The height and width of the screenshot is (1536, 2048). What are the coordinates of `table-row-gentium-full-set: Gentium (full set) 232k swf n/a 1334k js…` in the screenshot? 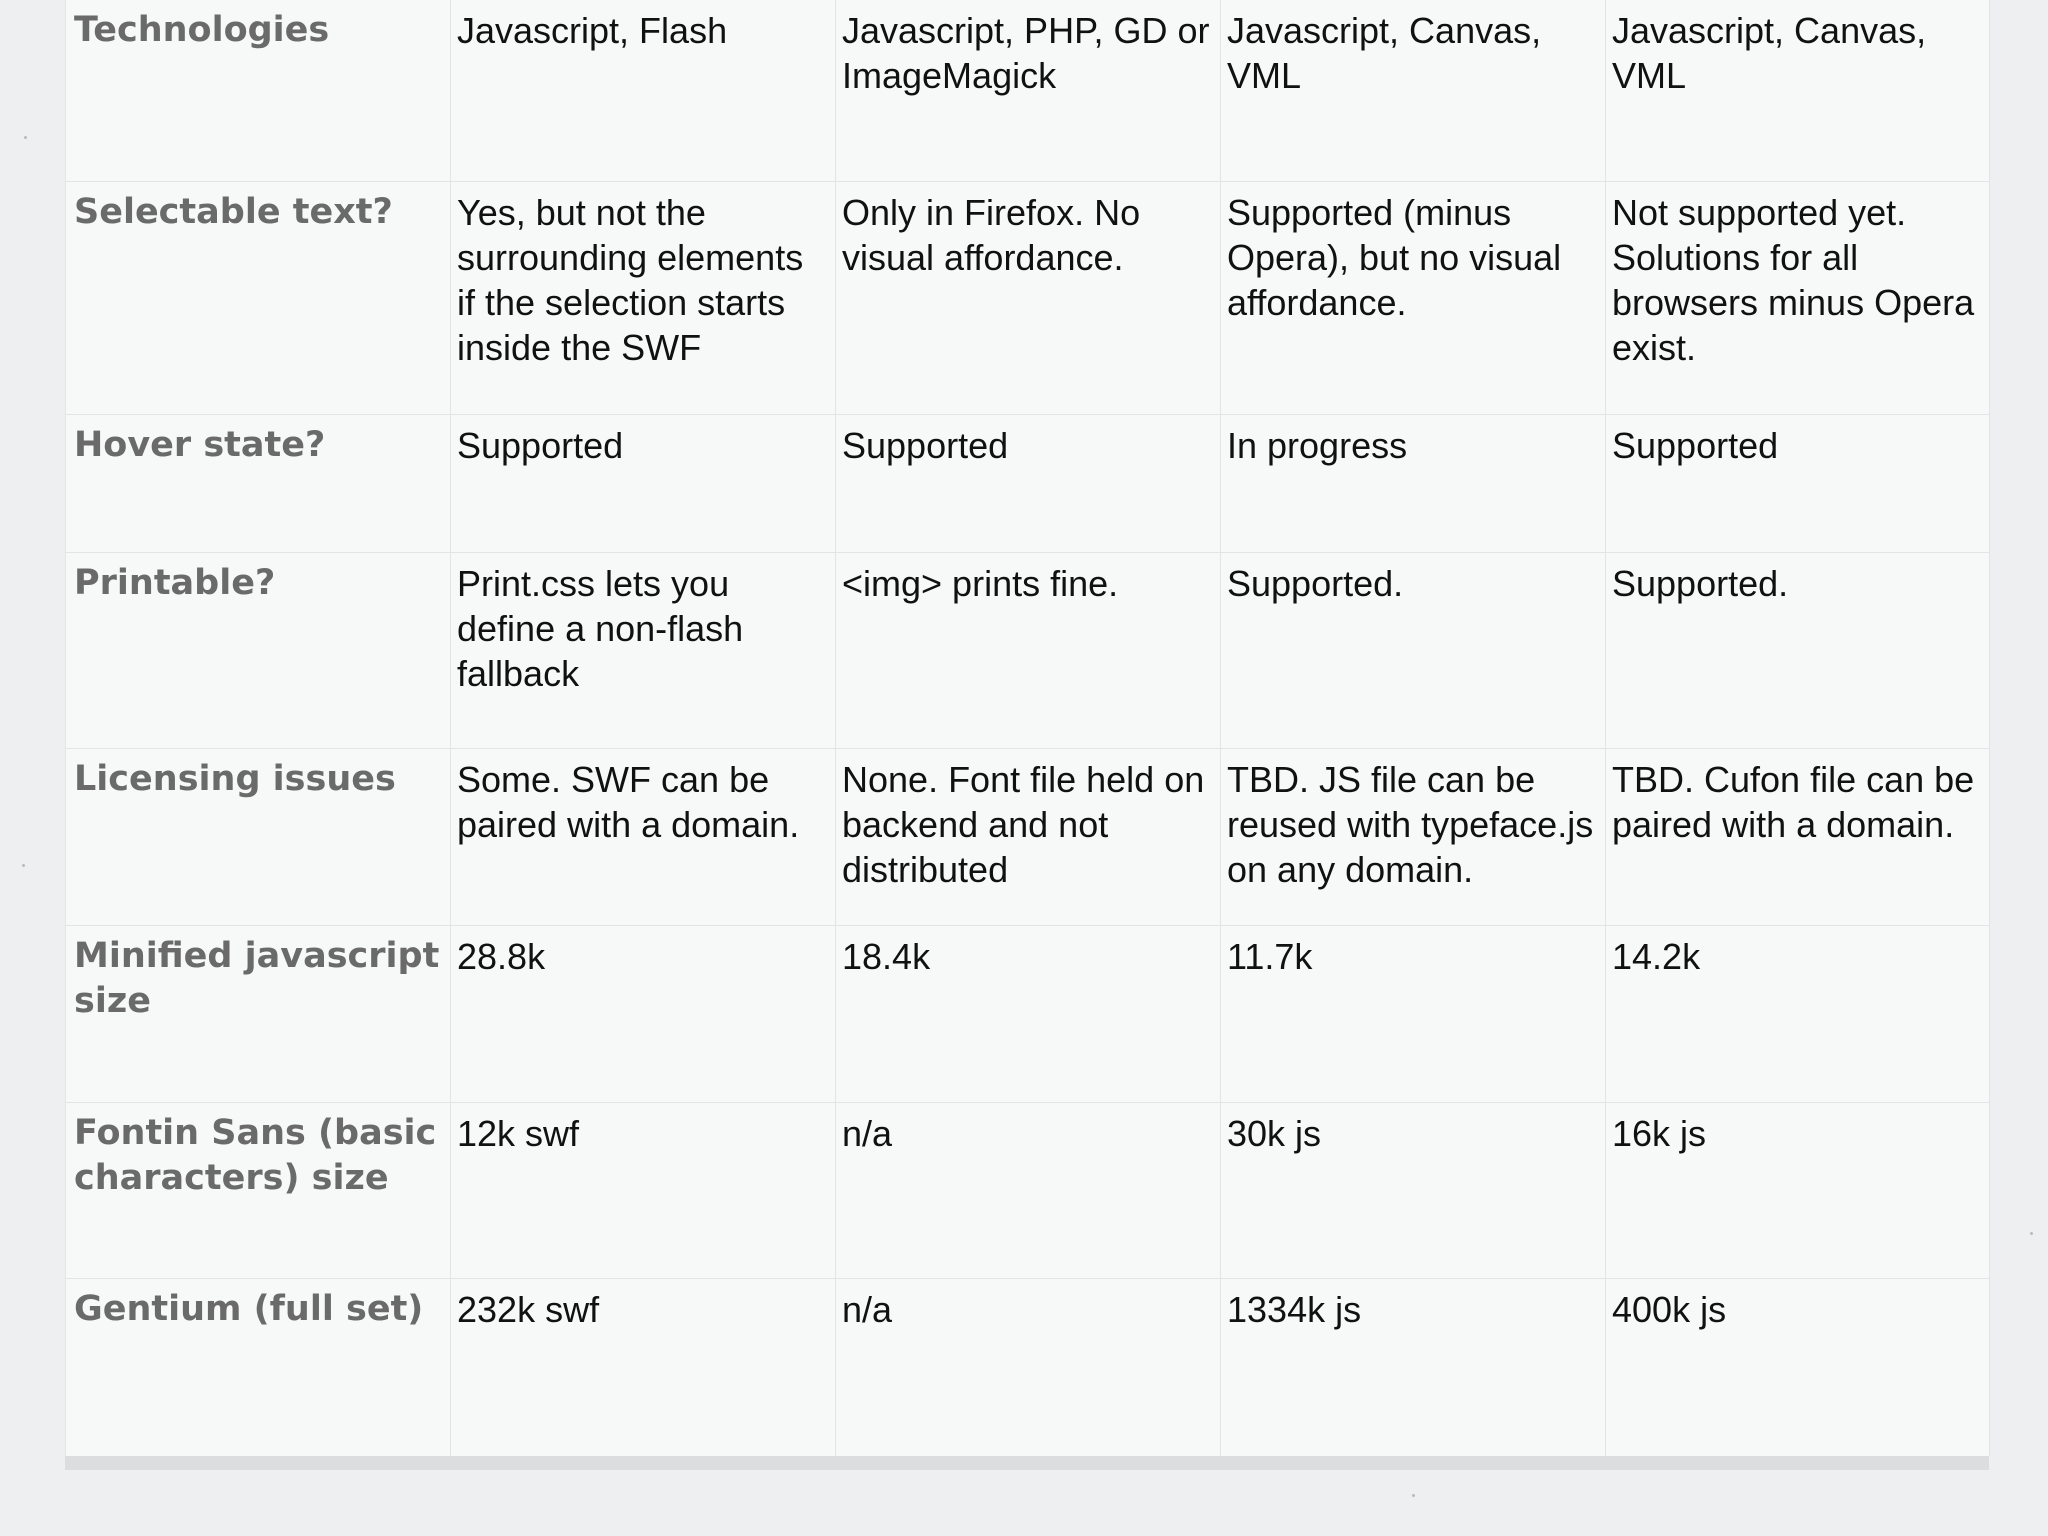 It's located at (1027, 1366).